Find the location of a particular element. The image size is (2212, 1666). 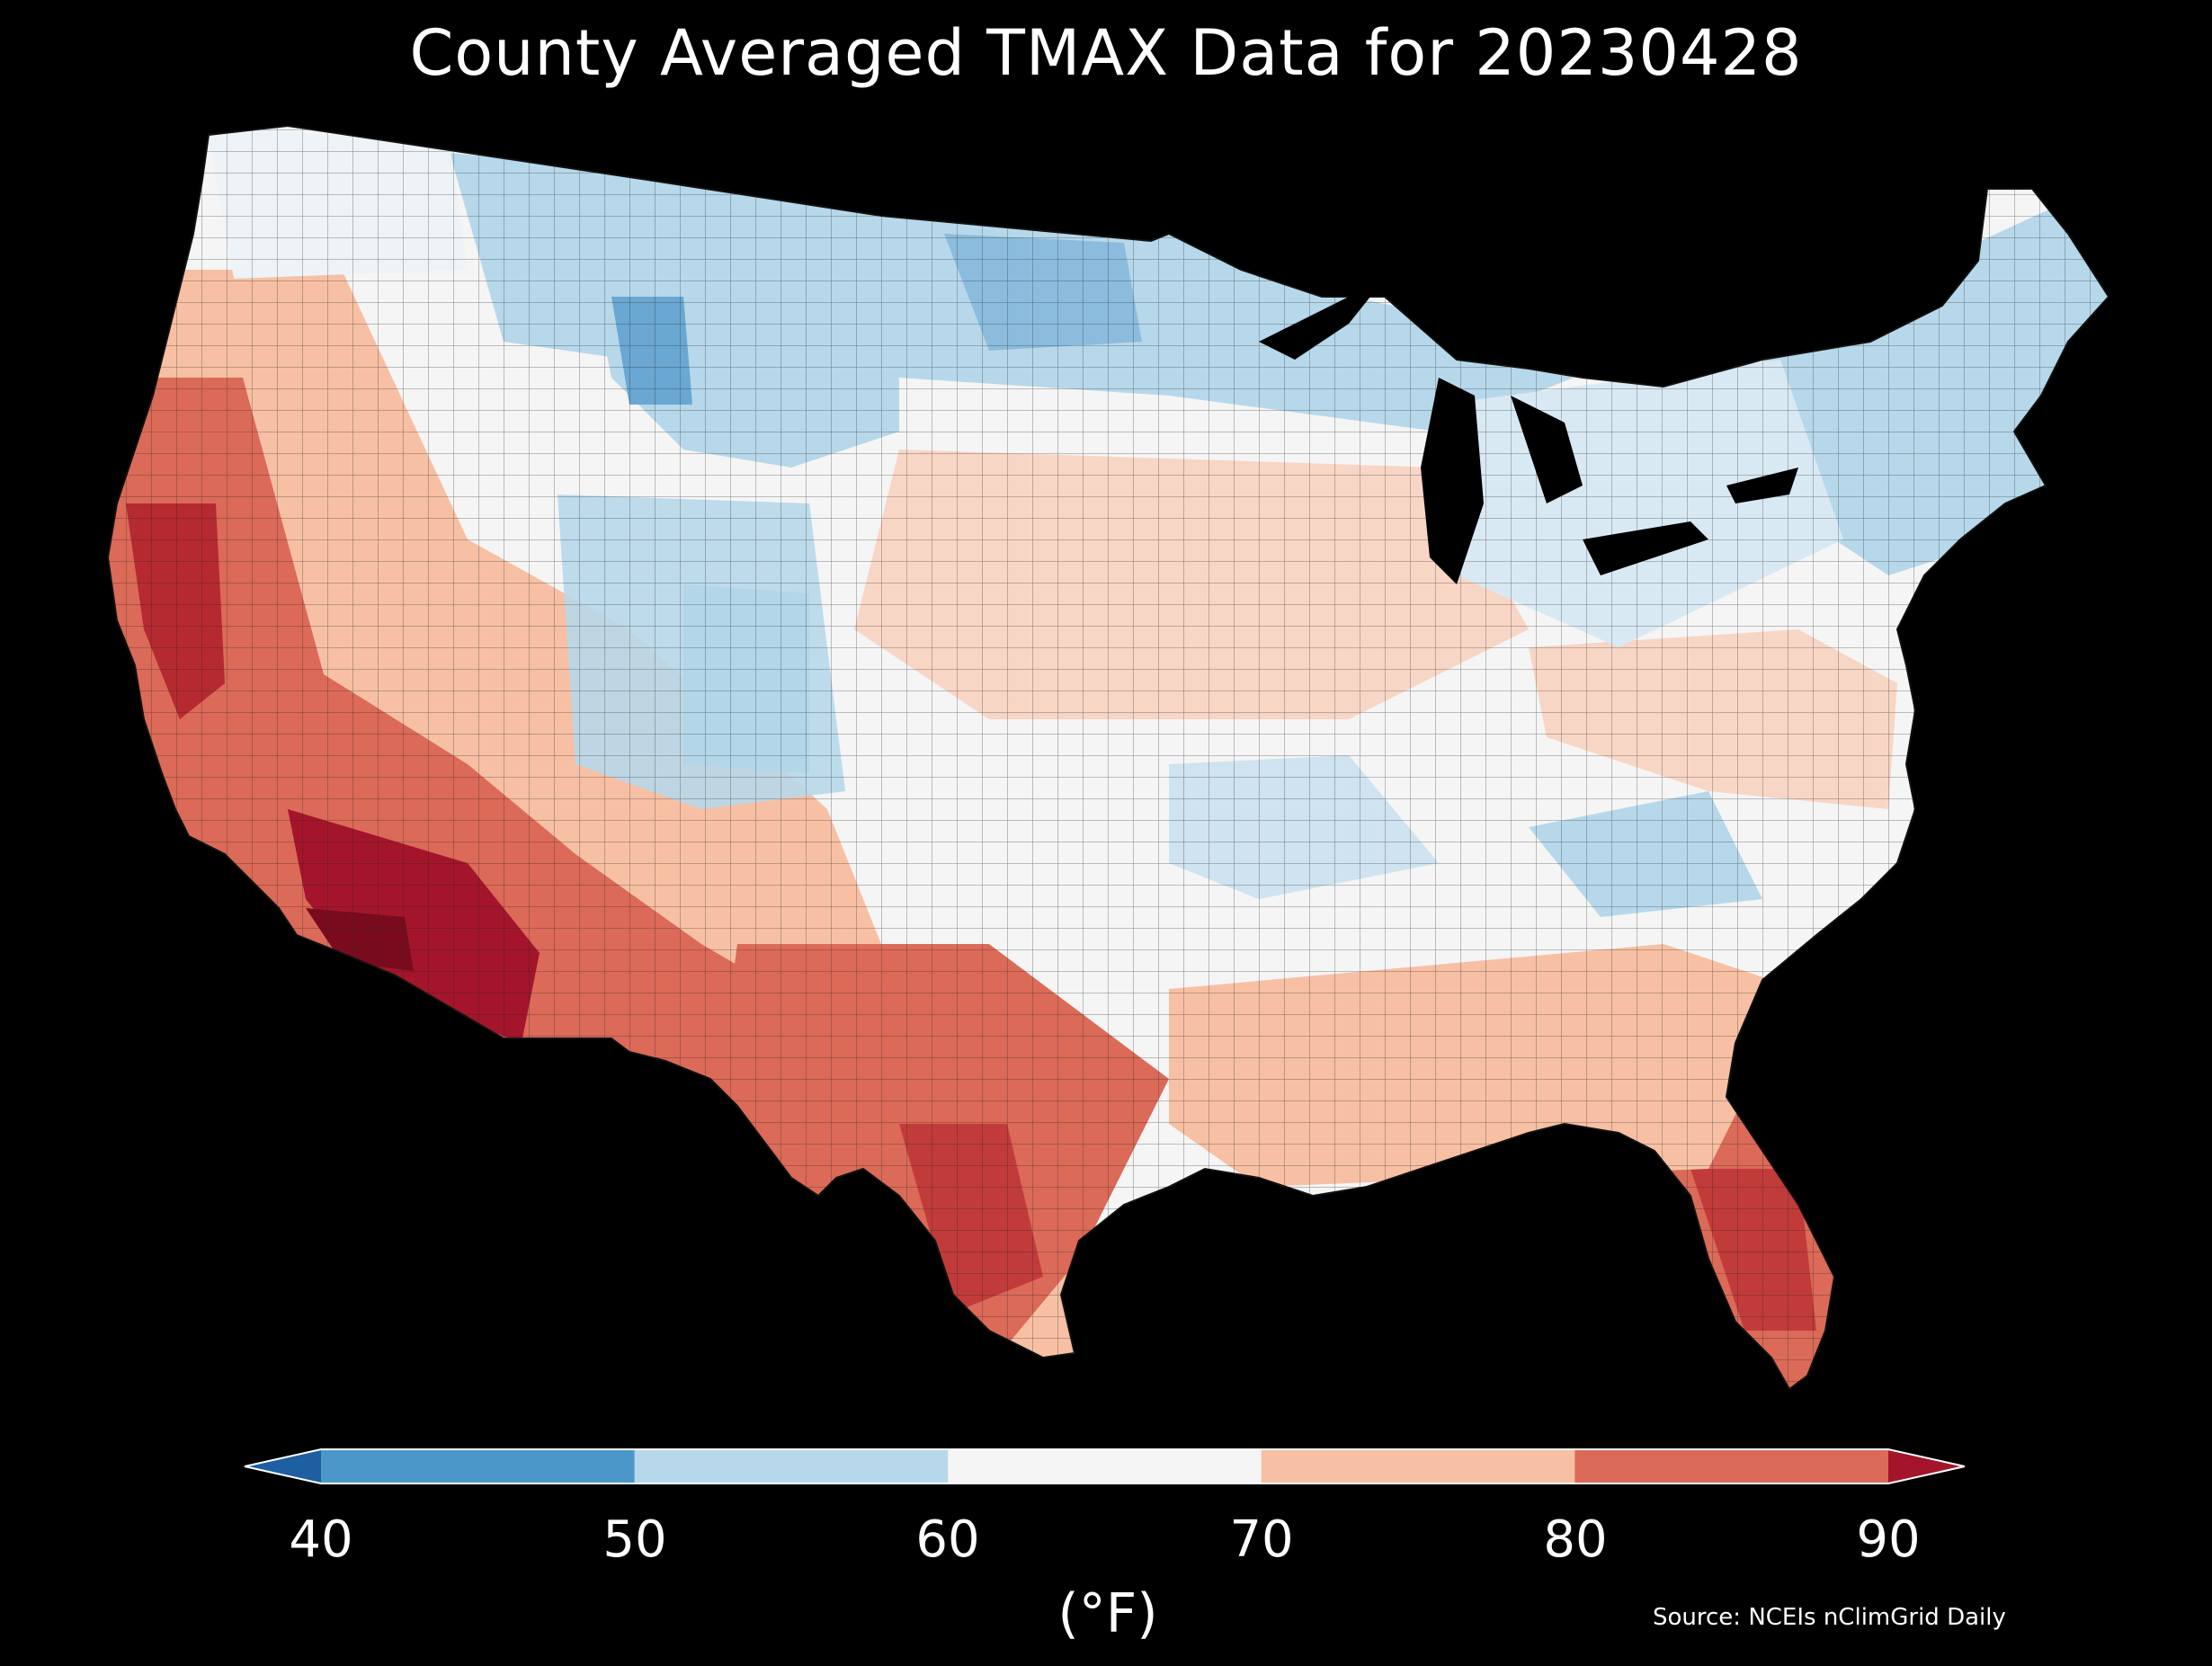

colorbar-tick-50: 50 is located at coordinates (634, 1540).